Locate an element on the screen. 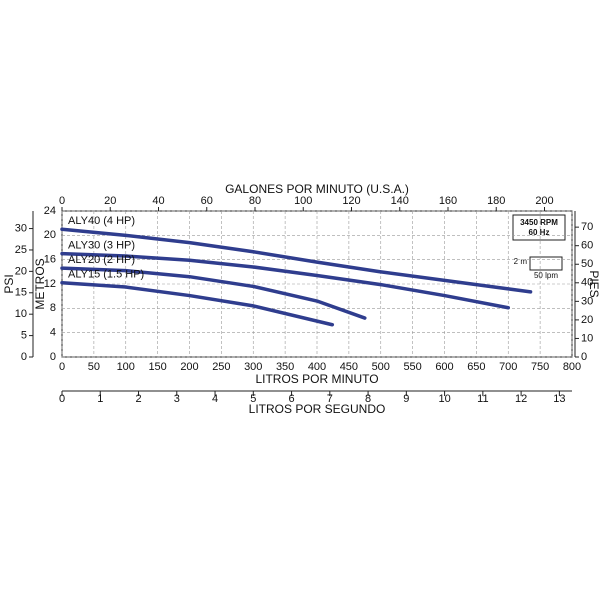  x3-tick-label: 12 is located at coordinates (521, 399).